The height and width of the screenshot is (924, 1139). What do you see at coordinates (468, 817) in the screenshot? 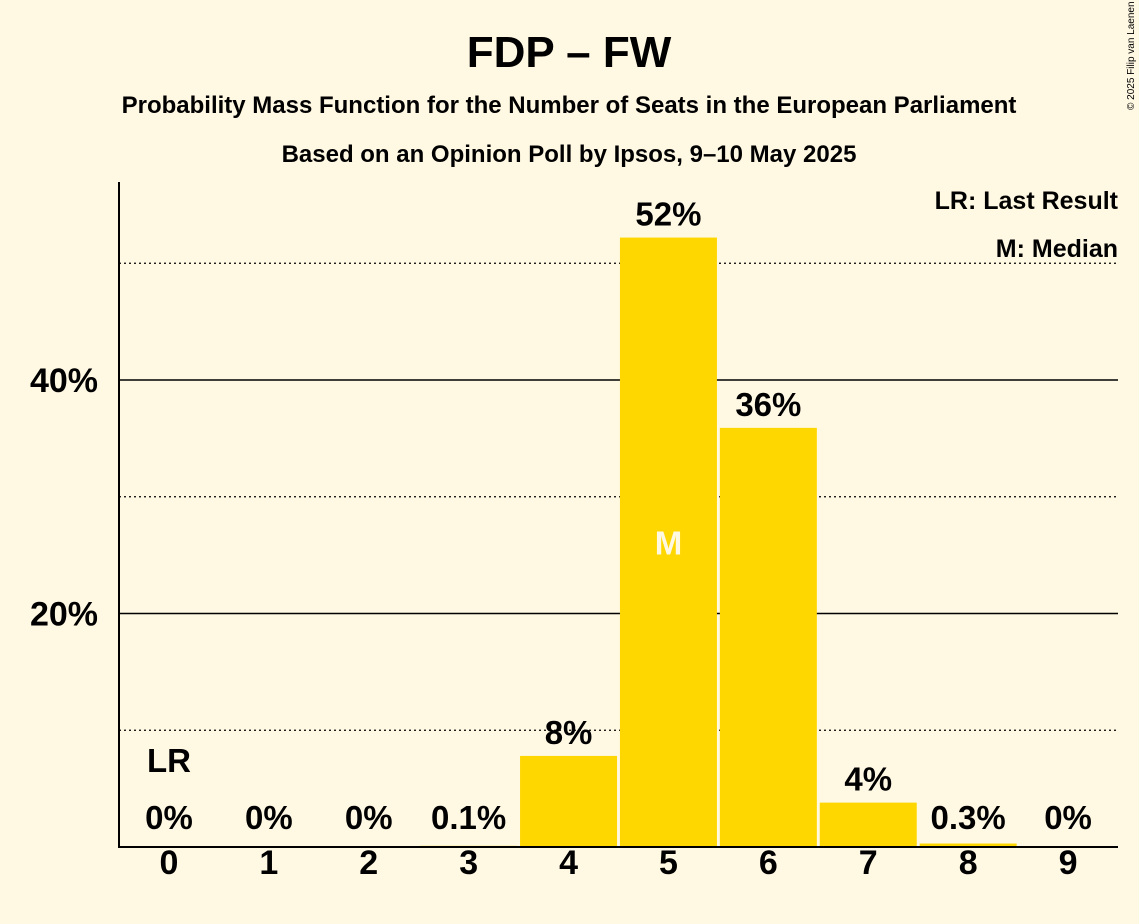
I see `value-label: 0.1%` at bounding box center [468, 817].